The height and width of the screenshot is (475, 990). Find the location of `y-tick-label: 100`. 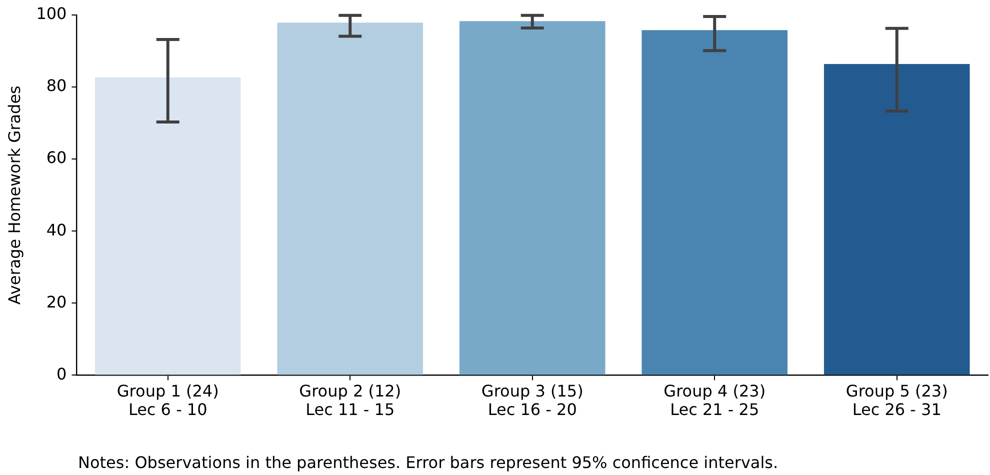

y-tick-label: 100 is located at coordinates (51, 14).